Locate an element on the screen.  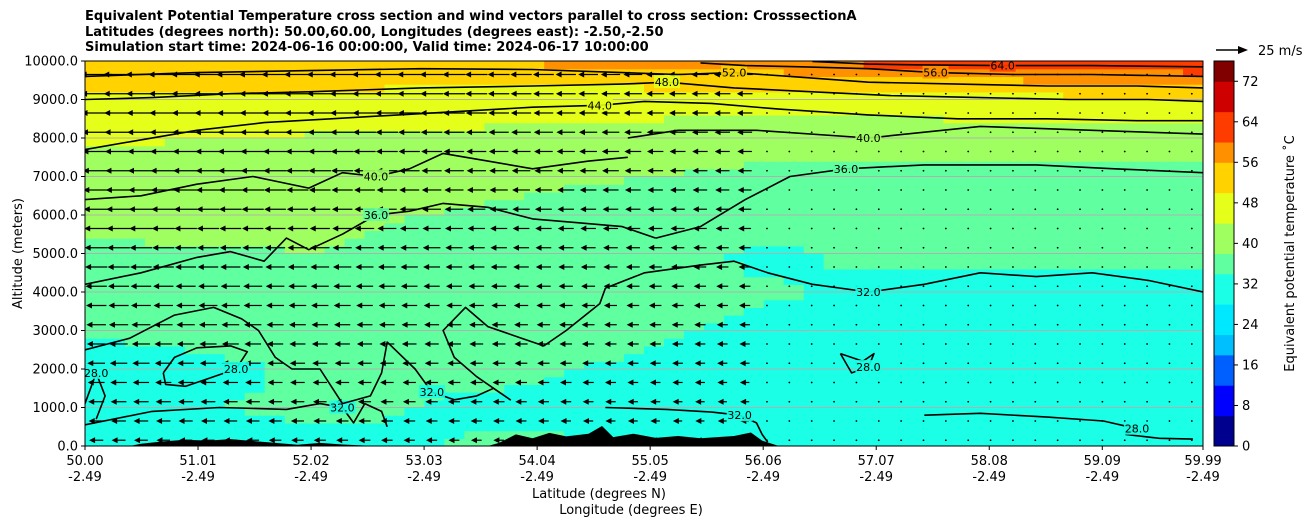
x-tick-label-longitude: -2.49 is located at coordinates (85, 477).